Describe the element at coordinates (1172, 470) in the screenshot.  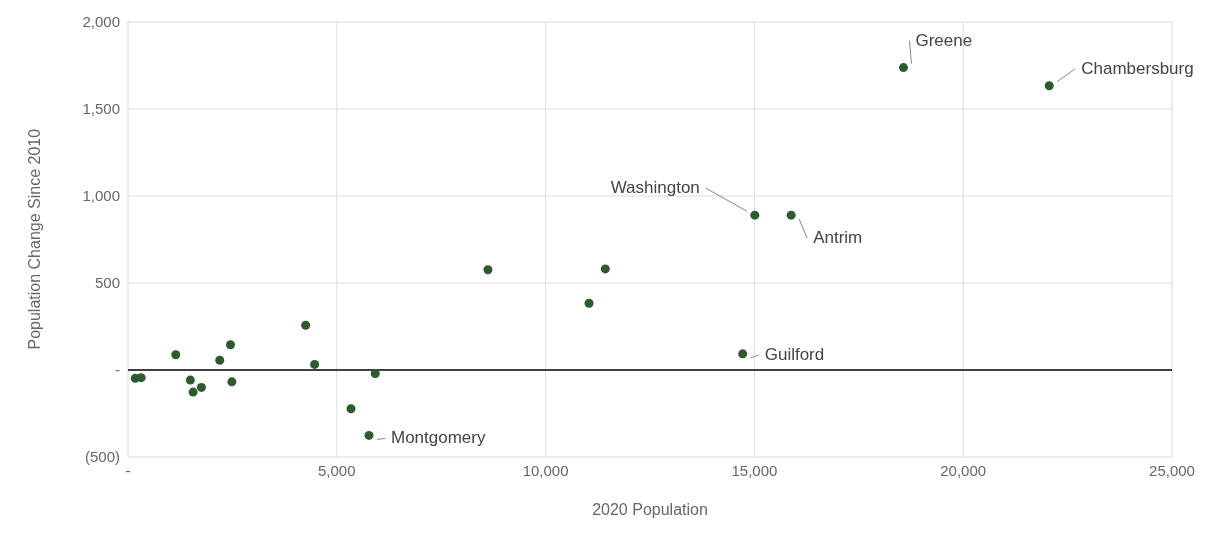
I see `x-tick-label: 25,000` at that location.